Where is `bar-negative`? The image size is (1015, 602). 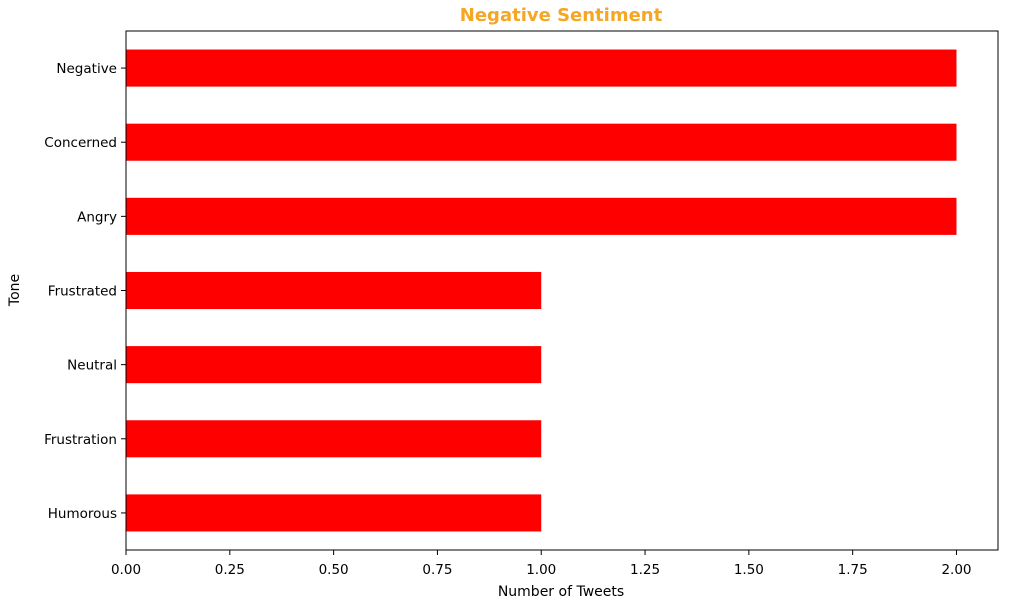
bar-negative is located at coordinates (541, 68).